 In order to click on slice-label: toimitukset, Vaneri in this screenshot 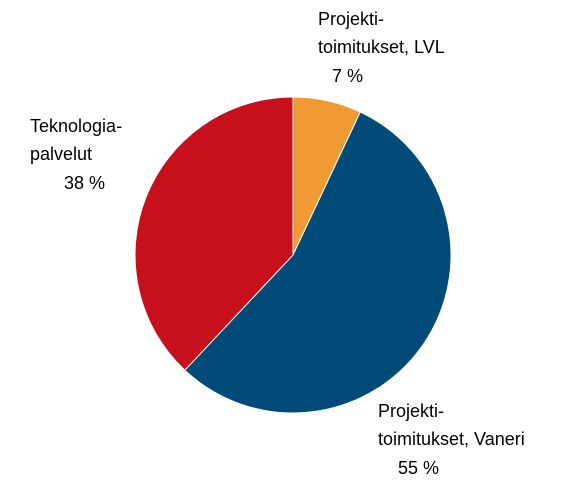, I will do `click(451, 439)`.